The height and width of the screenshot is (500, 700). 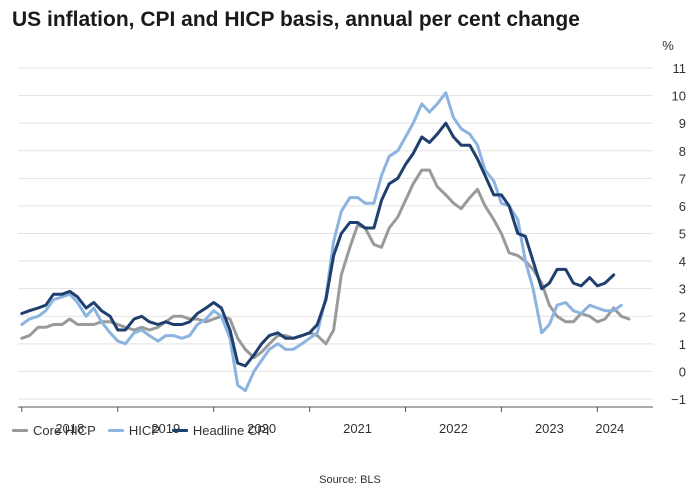 I want to click on legend-swatch-hicp, so click(x=115, y=430).